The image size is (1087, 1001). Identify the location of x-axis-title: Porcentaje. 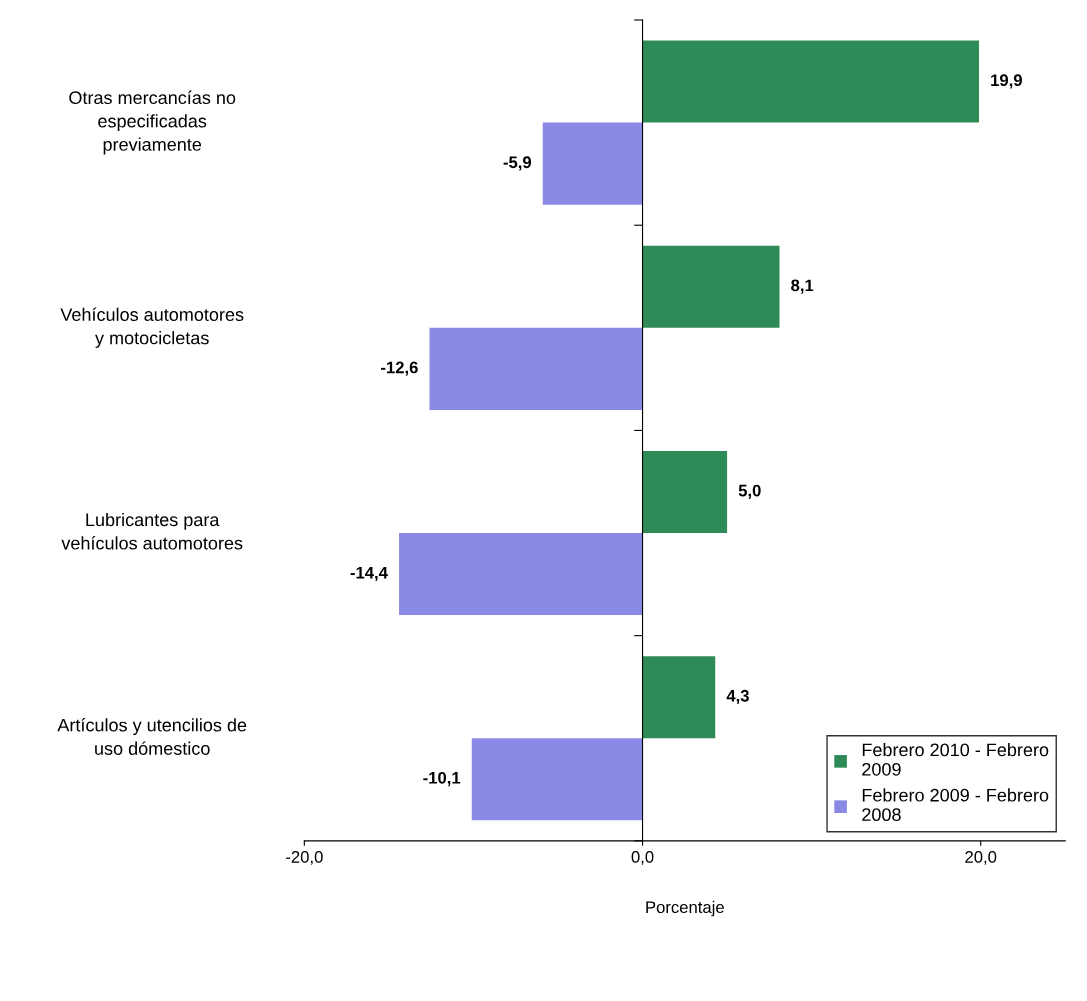
(685, 908).